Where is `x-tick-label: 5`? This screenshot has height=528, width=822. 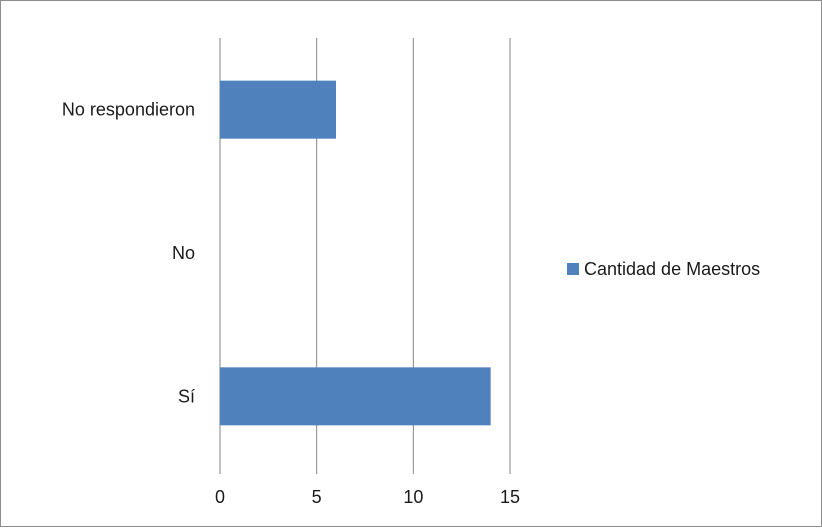 x-tick-label: 5 is located at coordinates (317, 497).